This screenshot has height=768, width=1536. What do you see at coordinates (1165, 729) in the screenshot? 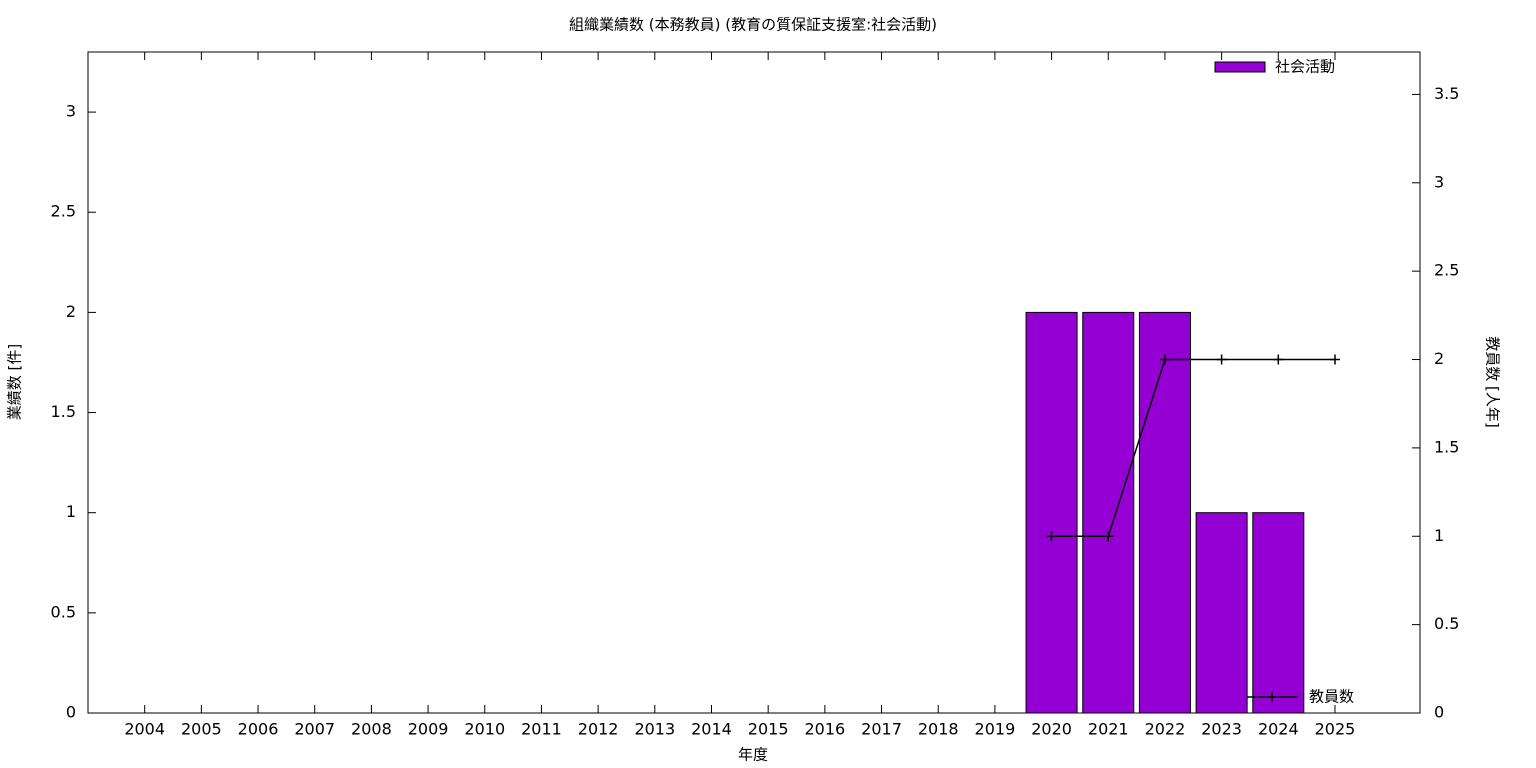
I see `x-tick-label: 2022` at bounding box center [1165, 729].